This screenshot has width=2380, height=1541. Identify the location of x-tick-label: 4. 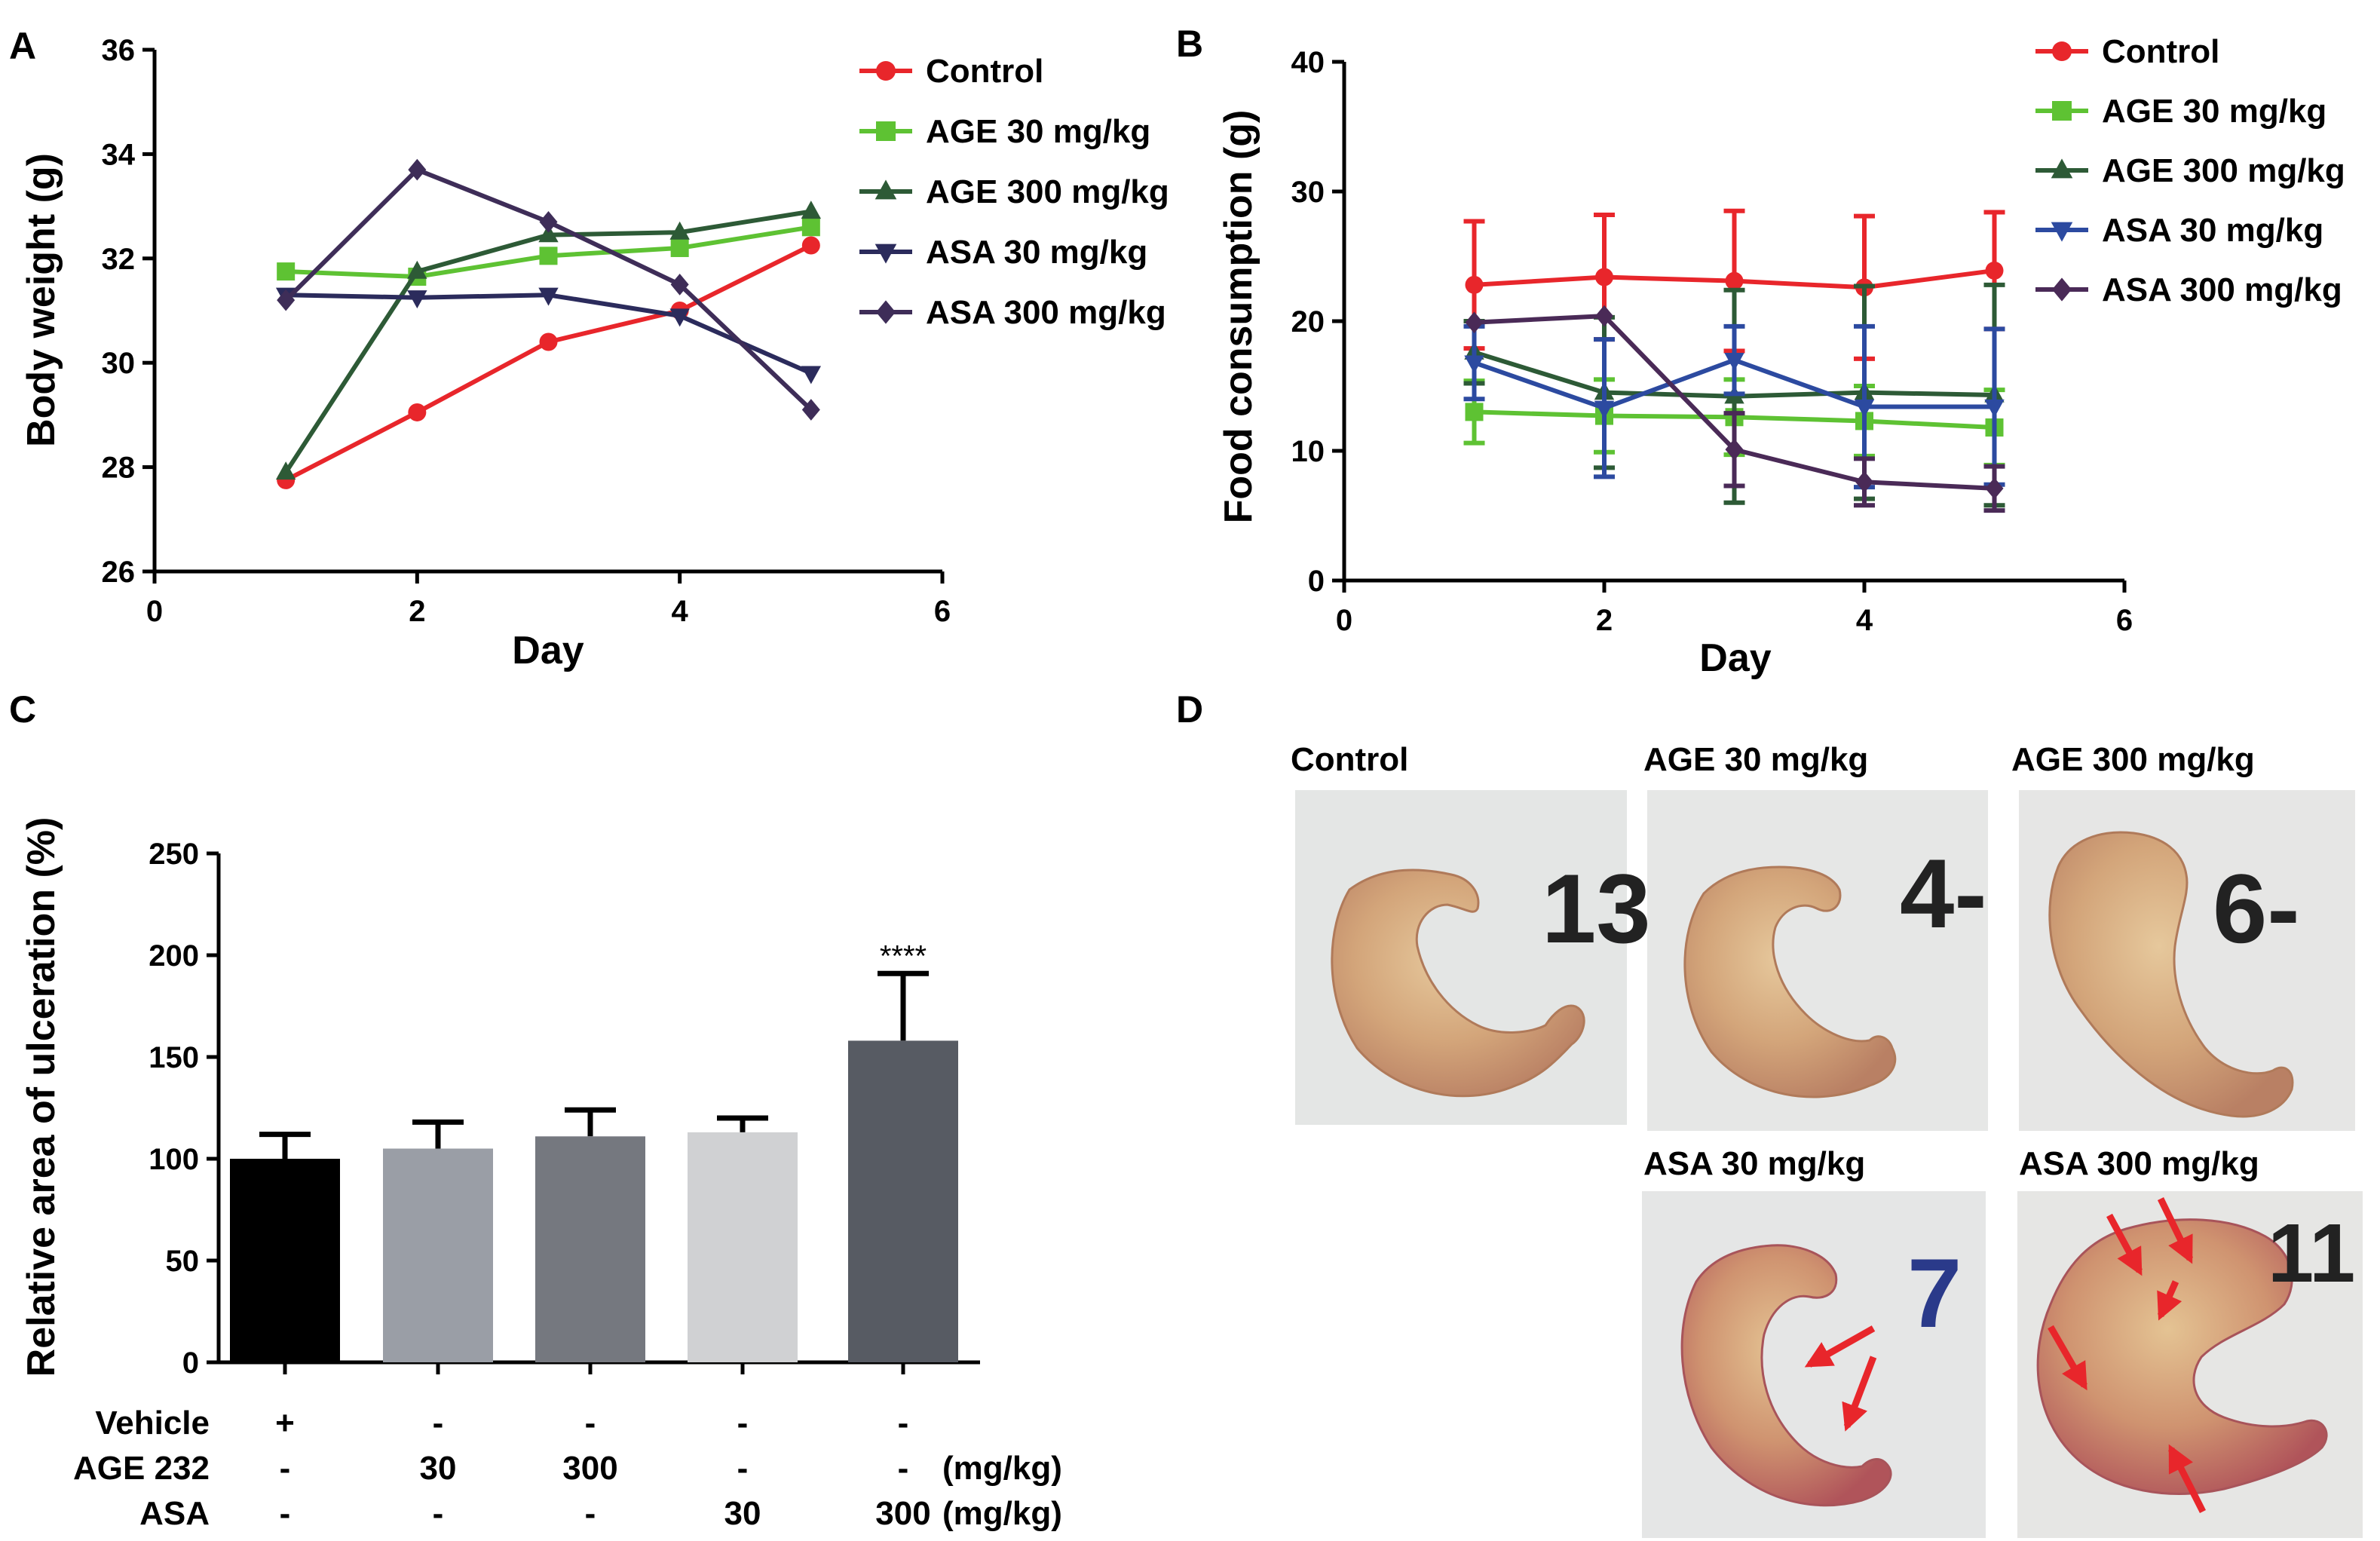
(680, 611).